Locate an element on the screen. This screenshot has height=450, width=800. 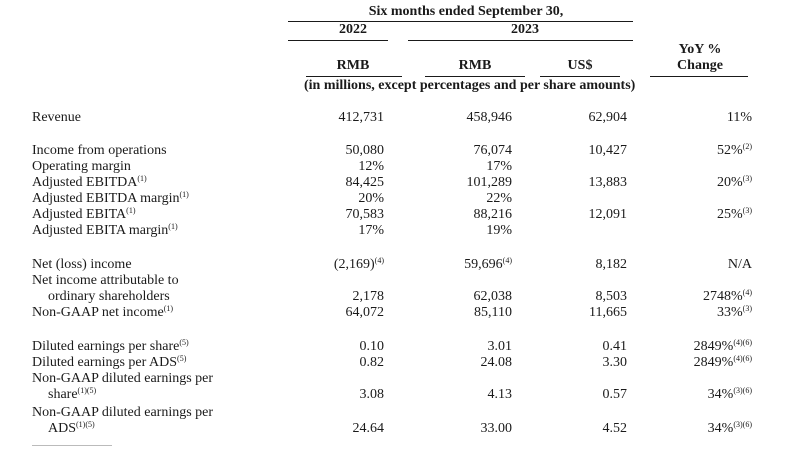
value-yoy-change-text: 2849% is located at coordinates (713, 362).